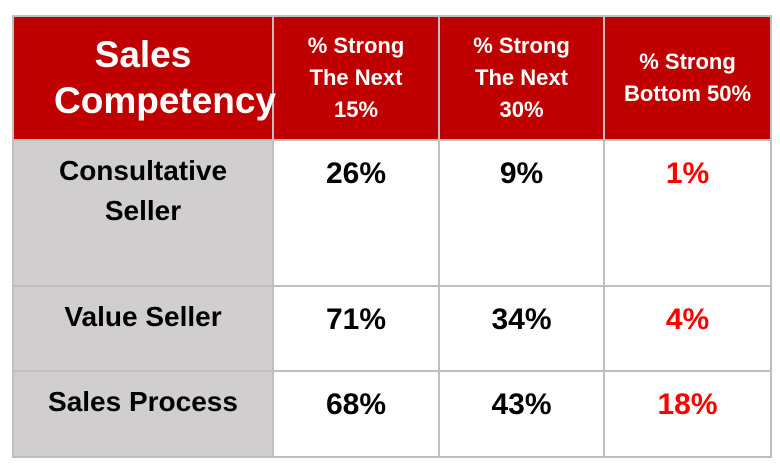 The height and width of the screenshot is (468, 780). I want to click on value-cell: 9%, so click(521, 213).